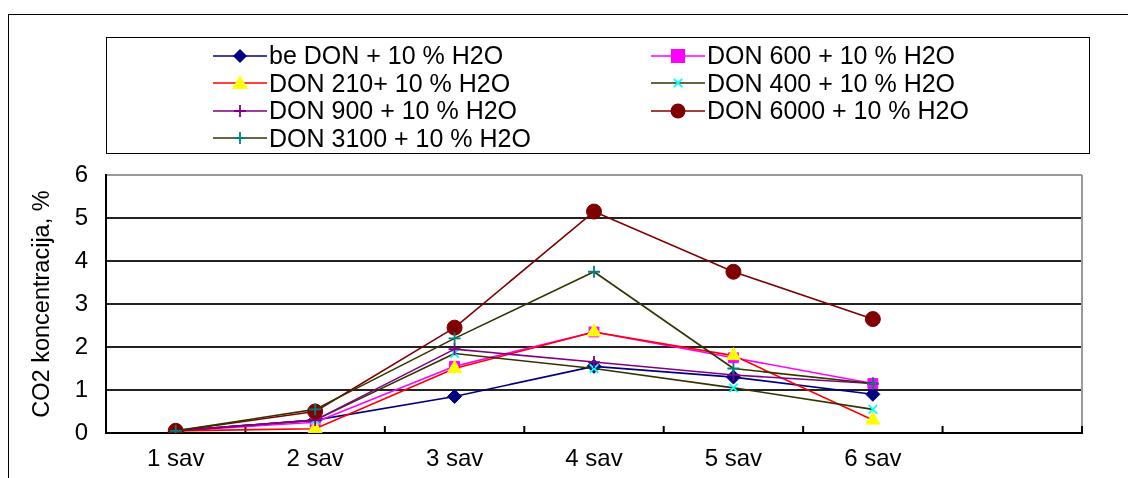 Image resolution: width=1128 pixels, height=478 pixels. What do you see at coordinates (81, 431) in the screenshot?
I see `y-tick-label: 0` at bounding box center [81, 431].